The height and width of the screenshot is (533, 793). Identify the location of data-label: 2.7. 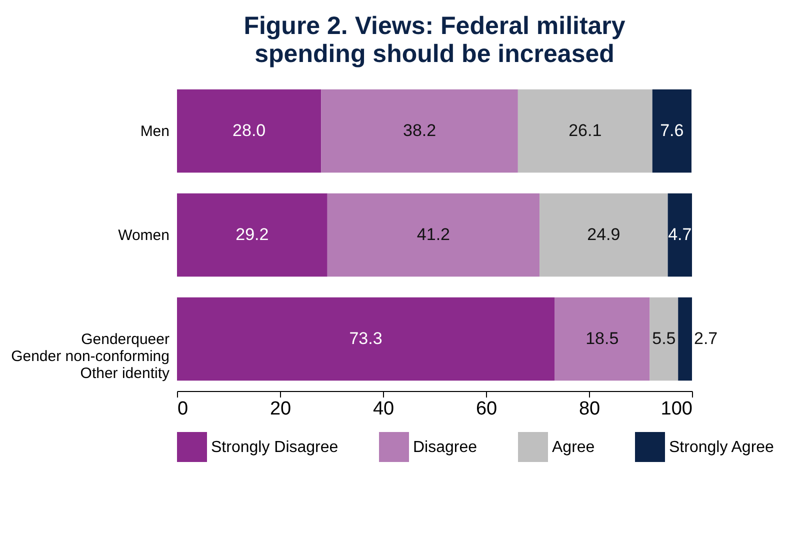
(706, 338).